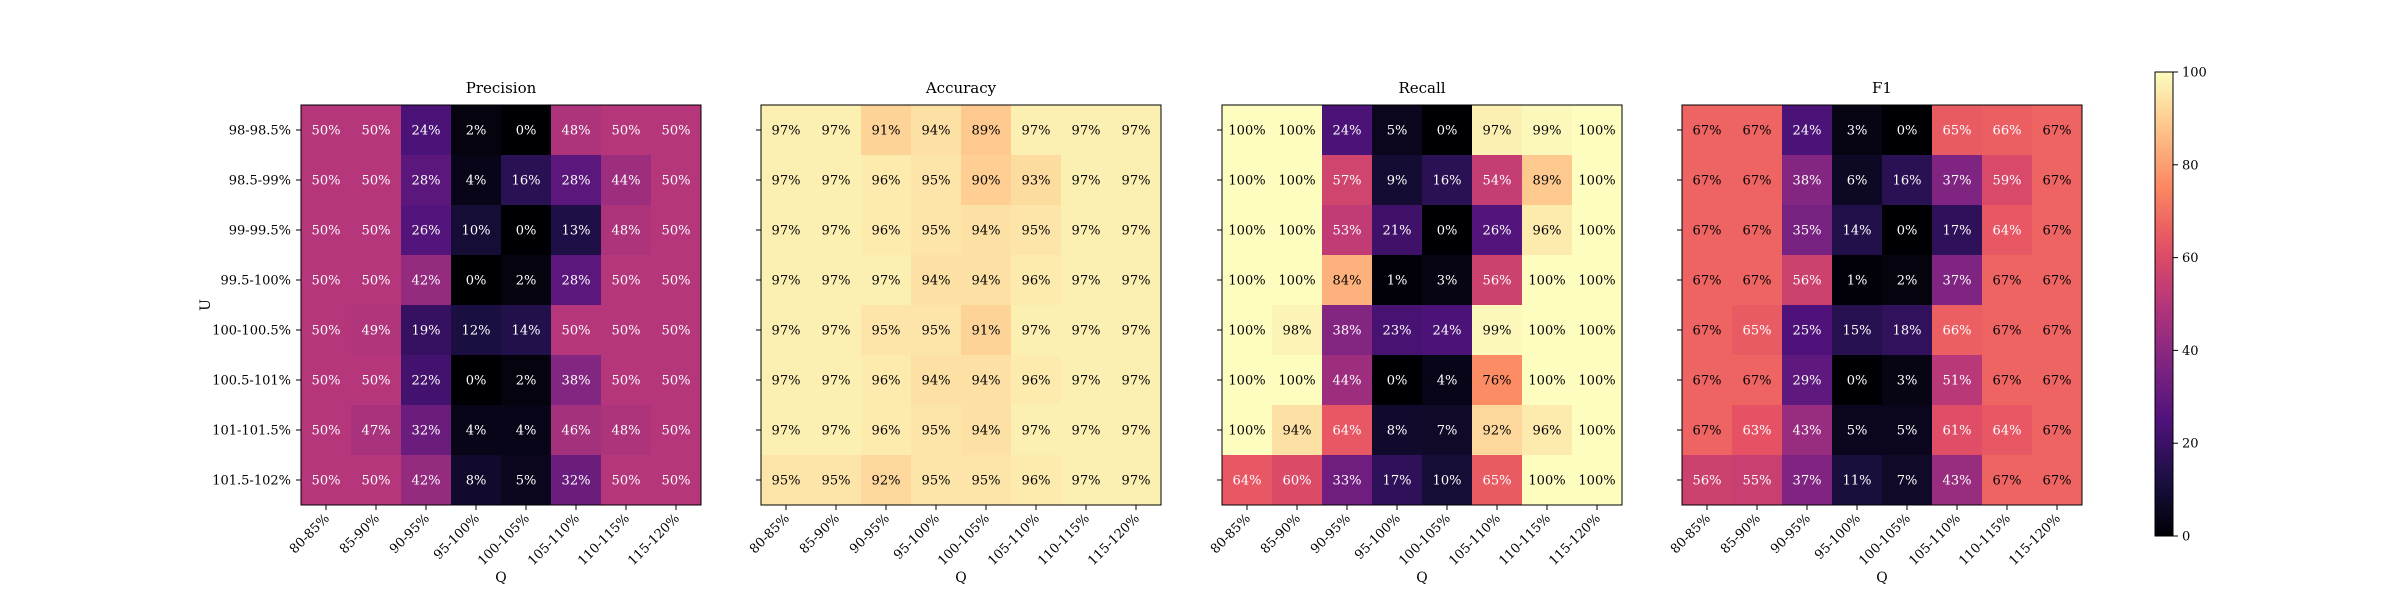 This screenshot has height=600, width=2400. I want to click on cell-value-label: 65%, so click(1757, 331).